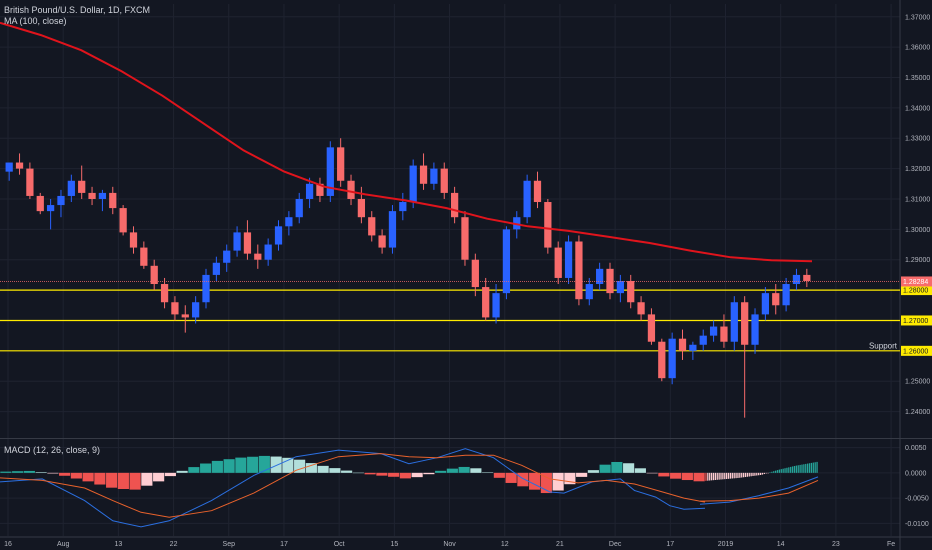 The image size is (932, 550). I want to click on price-y-tick: 1.29000, so click(917, 260).